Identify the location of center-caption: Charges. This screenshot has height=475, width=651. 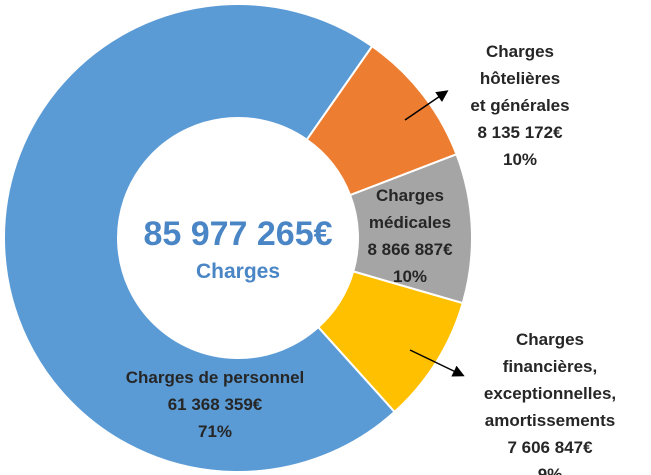
(238, 271).